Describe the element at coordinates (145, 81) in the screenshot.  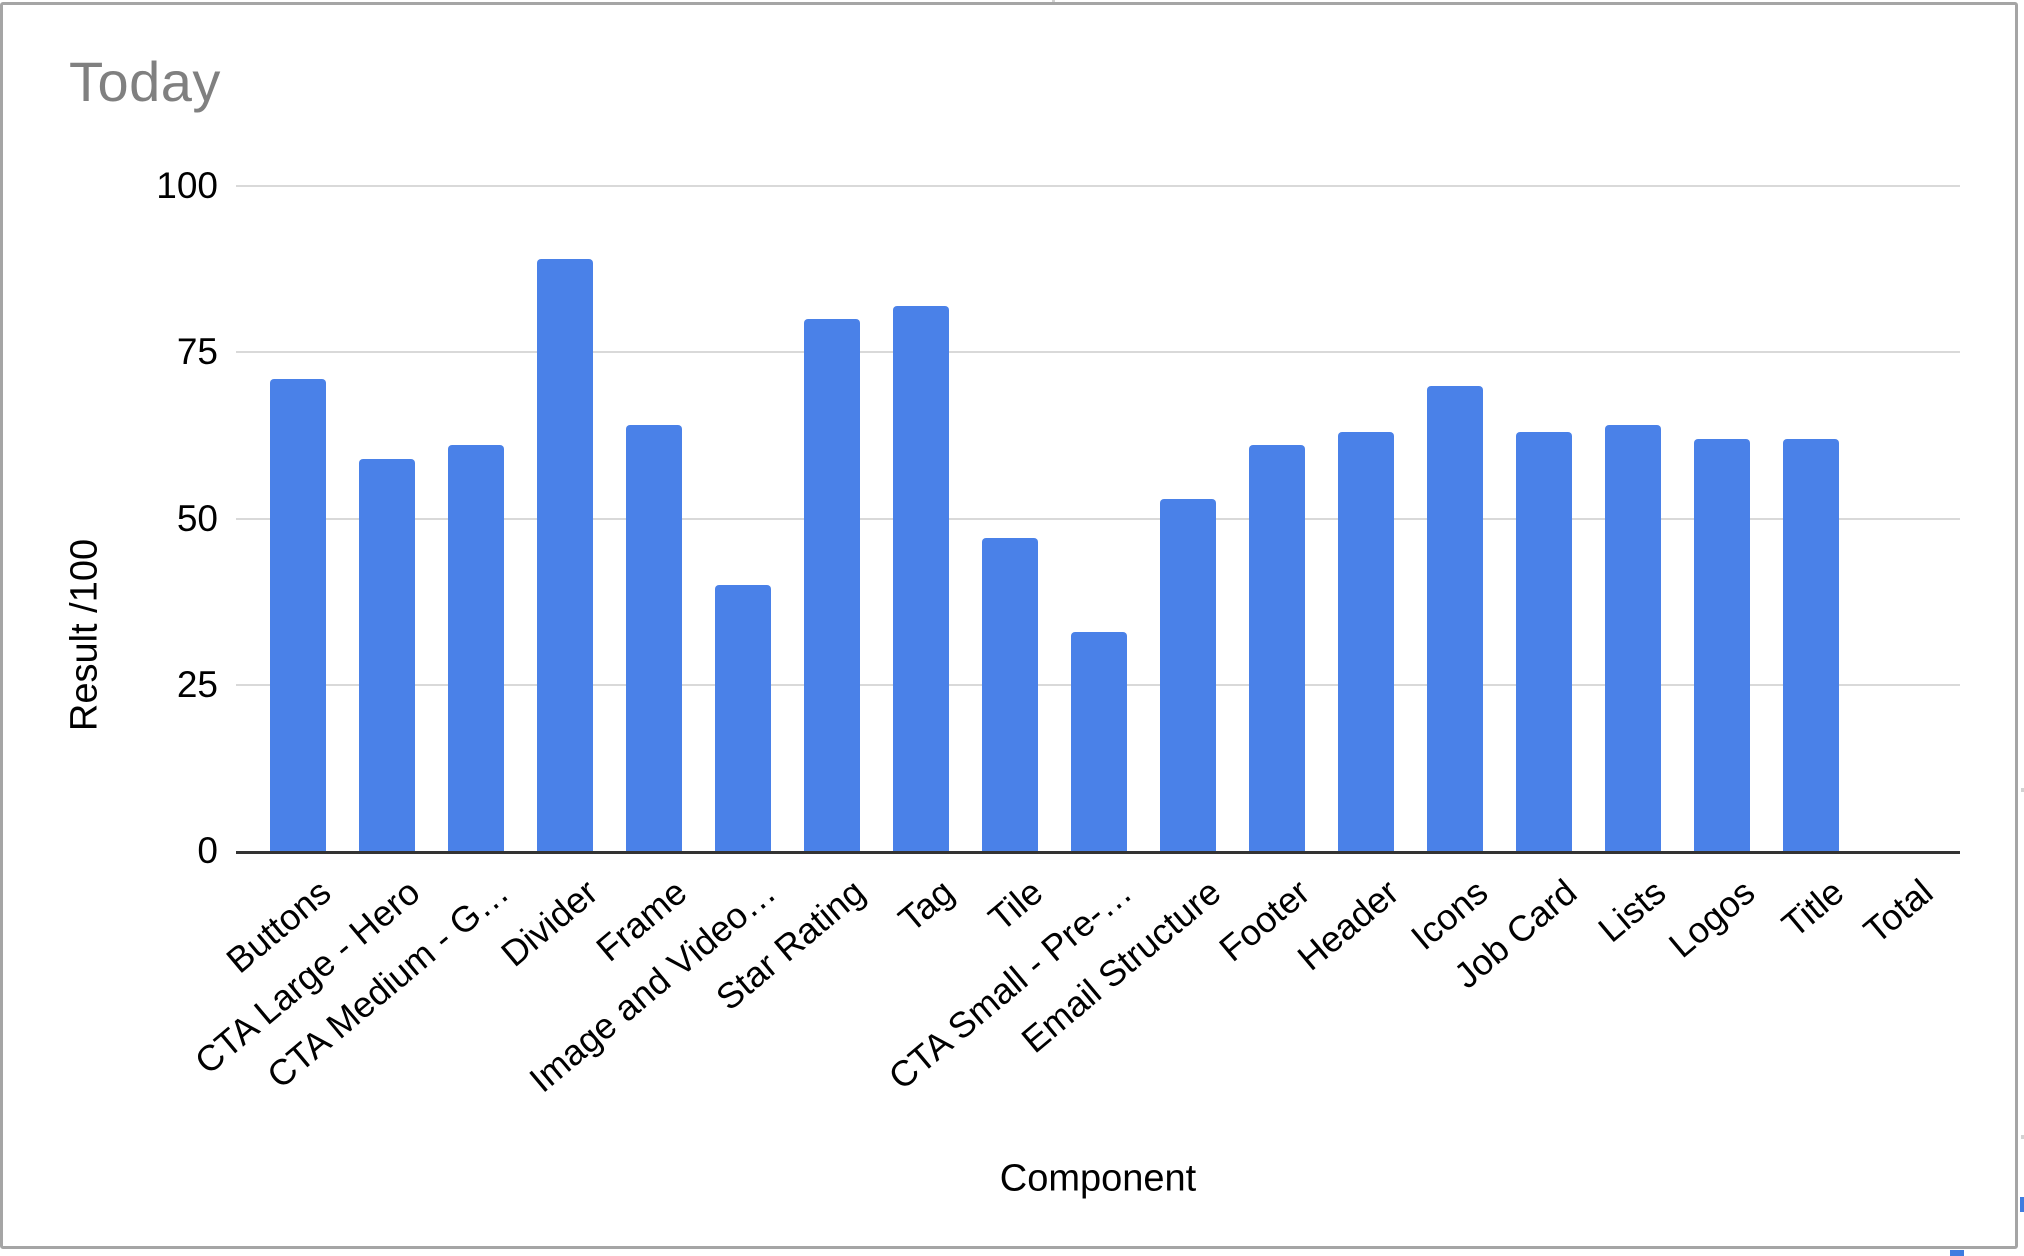
I see `chart-title: Today` at that location.